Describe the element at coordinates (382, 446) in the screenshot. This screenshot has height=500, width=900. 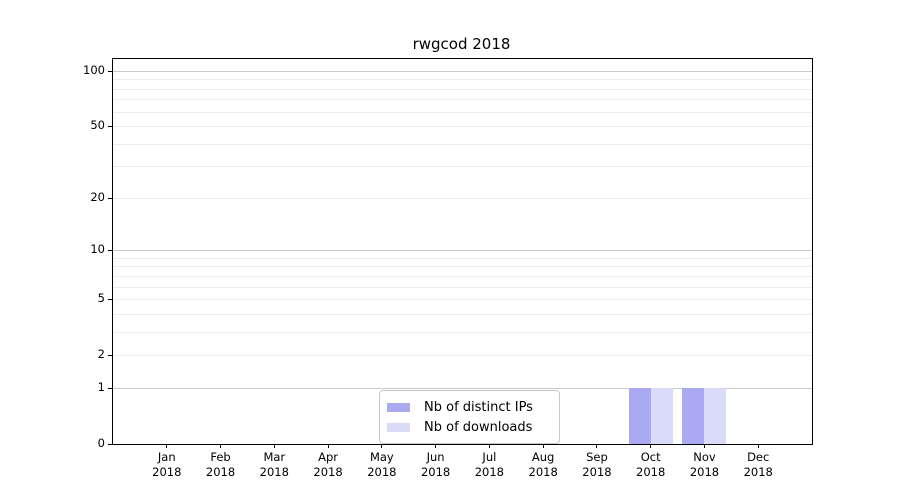
I see `x-tick-may` at that location.